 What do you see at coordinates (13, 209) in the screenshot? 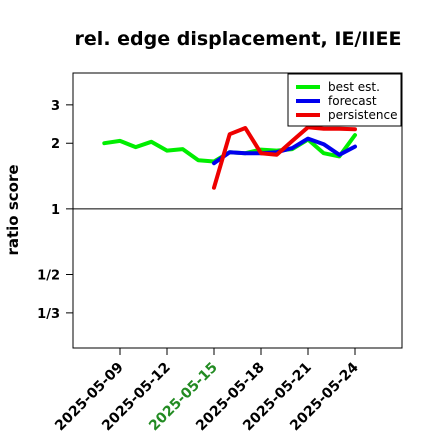
I see `y-axis-label: ratio score` at bounding box center [13, 209].